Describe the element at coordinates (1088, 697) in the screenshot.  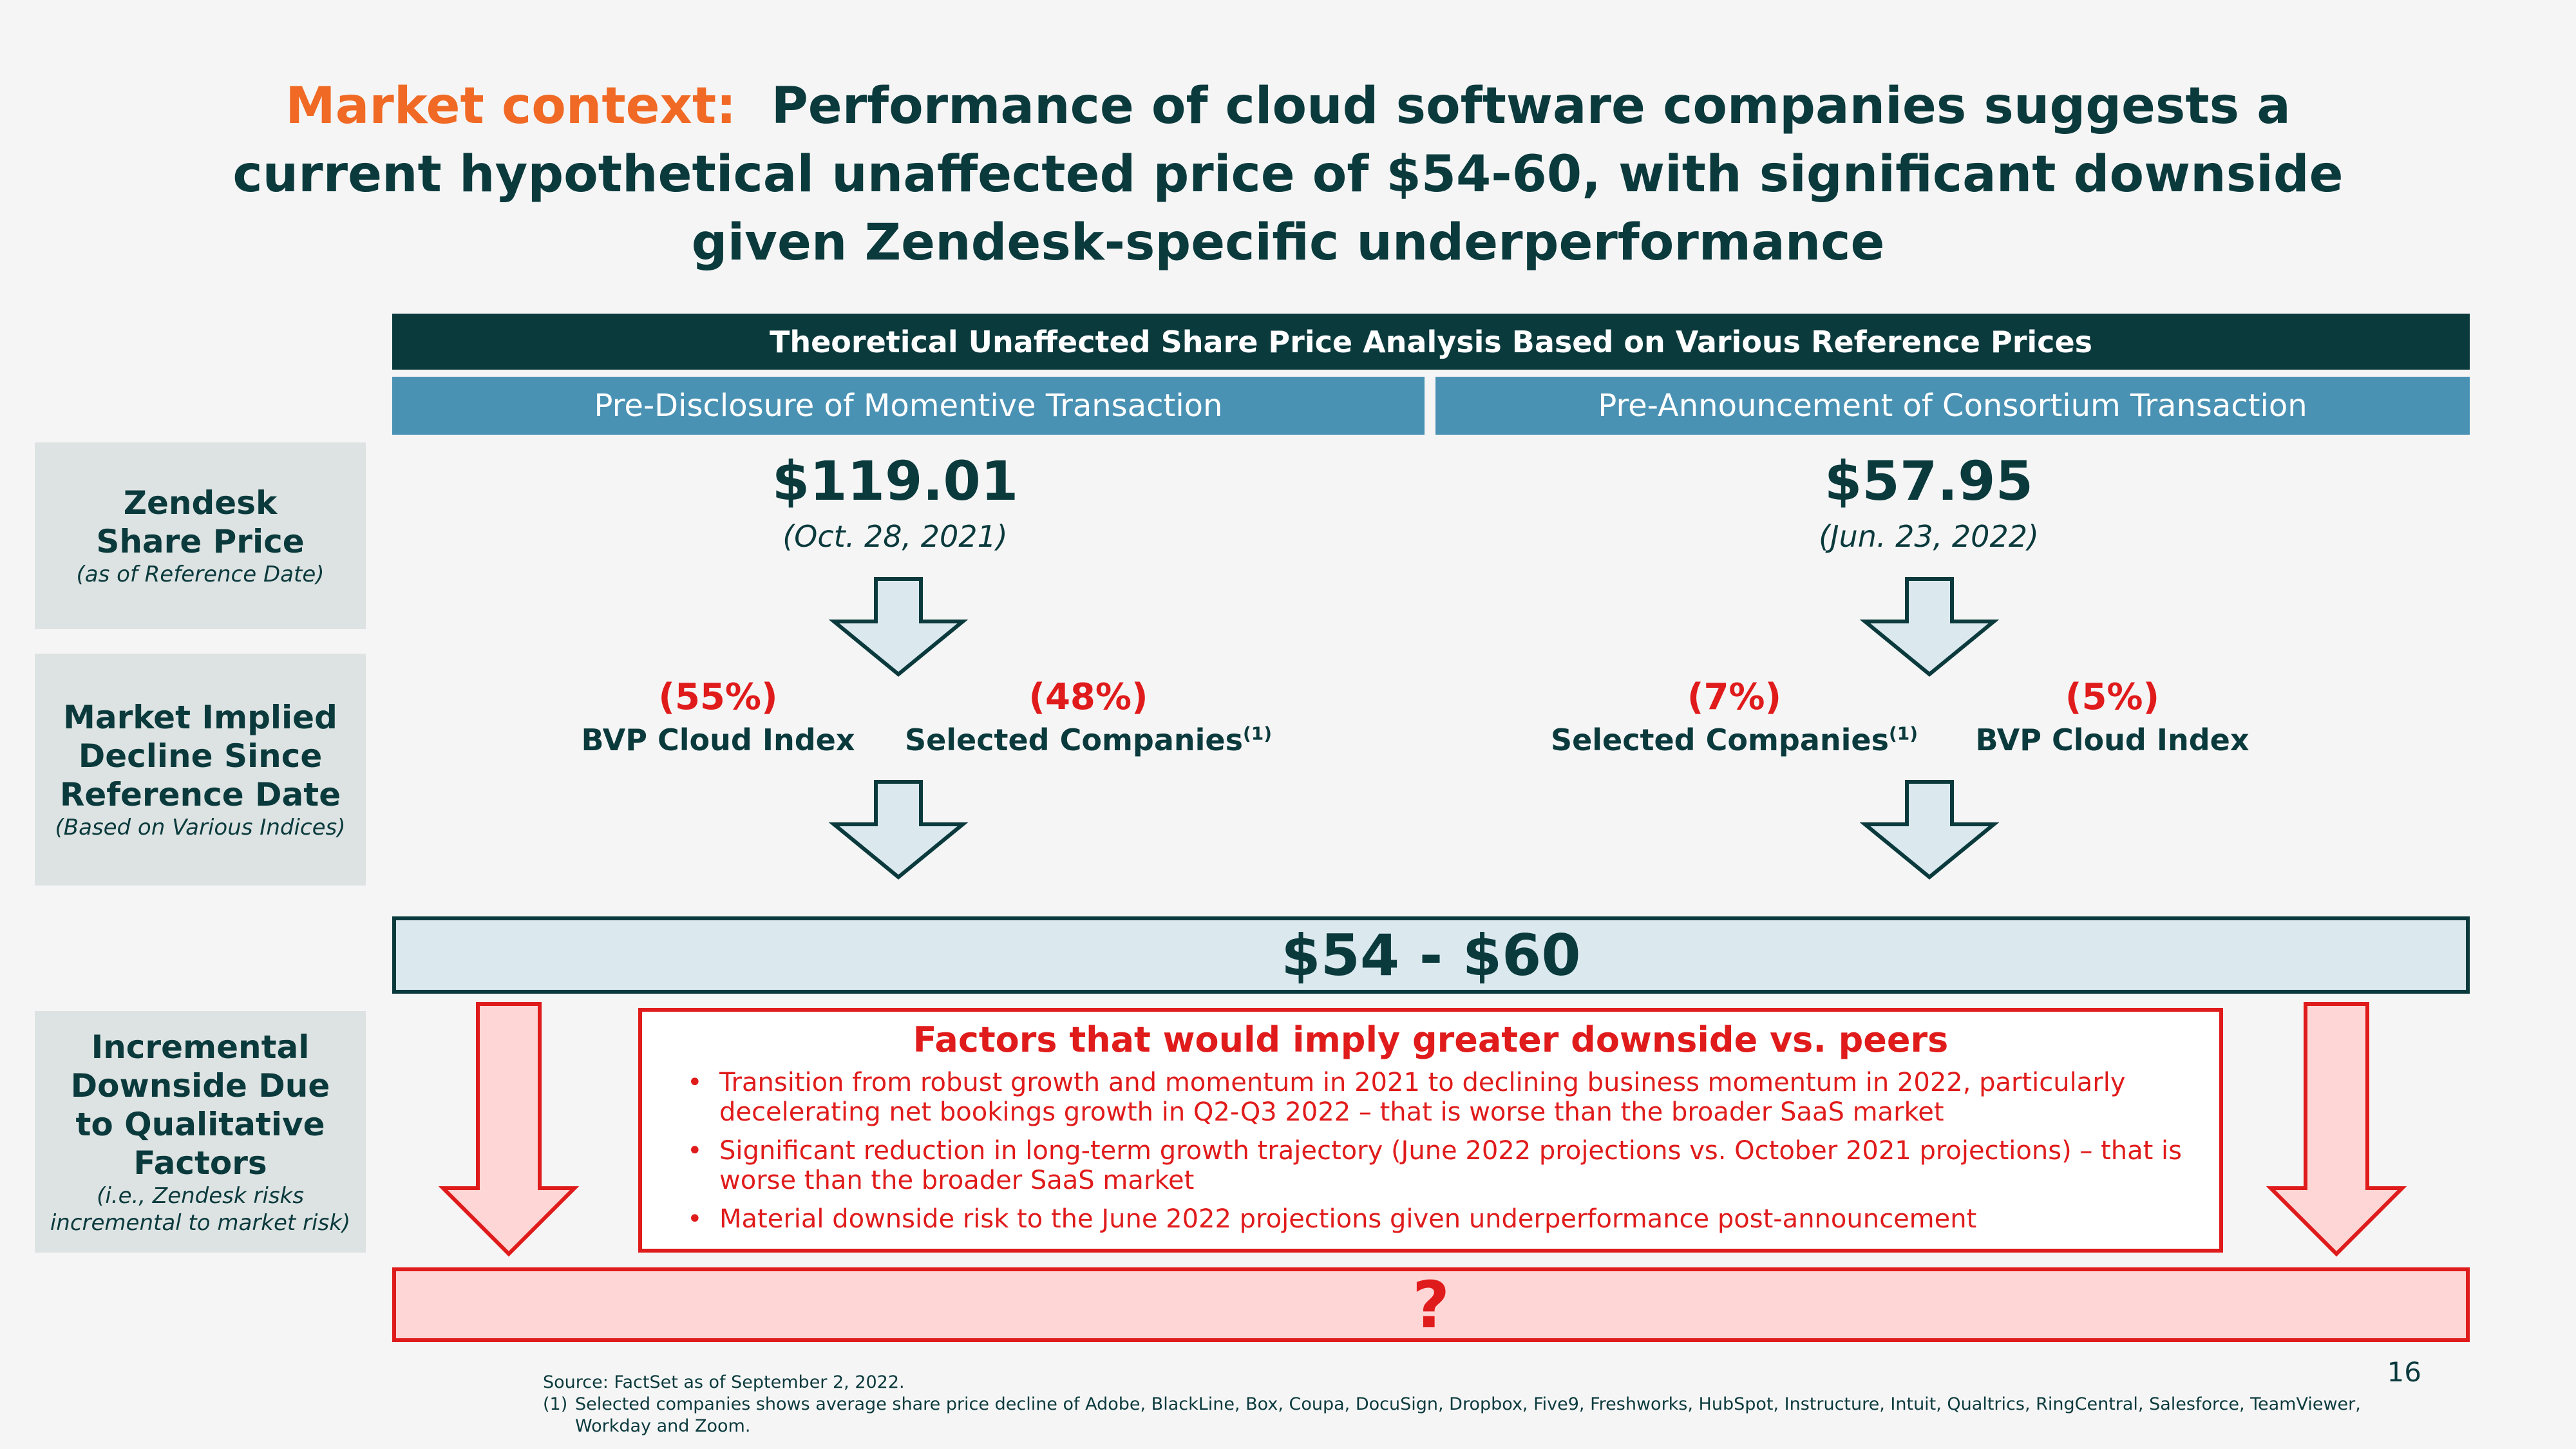
I see `left-decline-b-pct: (48%)` at that location.